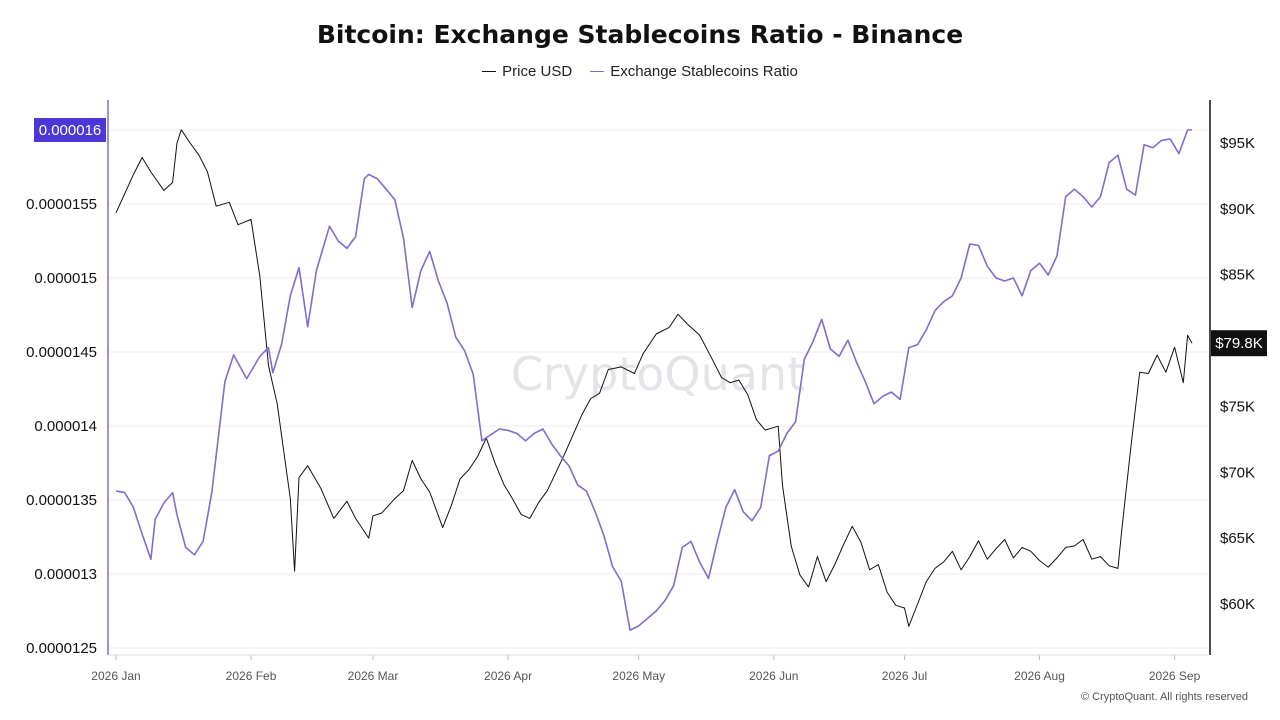 This screenshot has height=720, width=1280. What do you see at coordinates (61, 204) in the screenshot?
I see `left-axis-tick-label: 0.0000155` at bounding box center [61, 204].